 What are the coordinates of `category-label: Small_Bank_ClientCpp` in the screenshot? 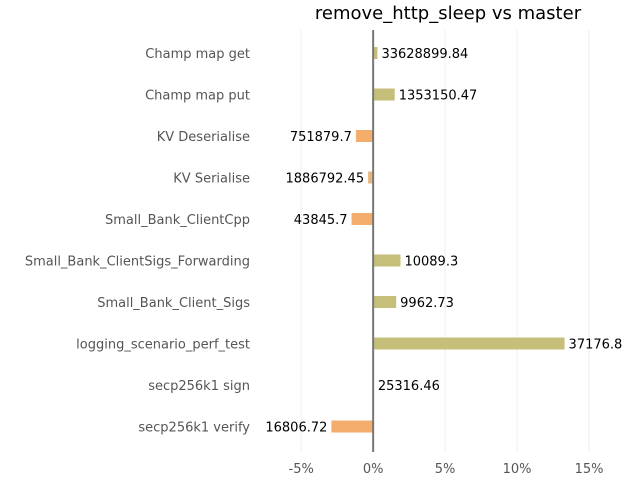 It's located at (177, 220).